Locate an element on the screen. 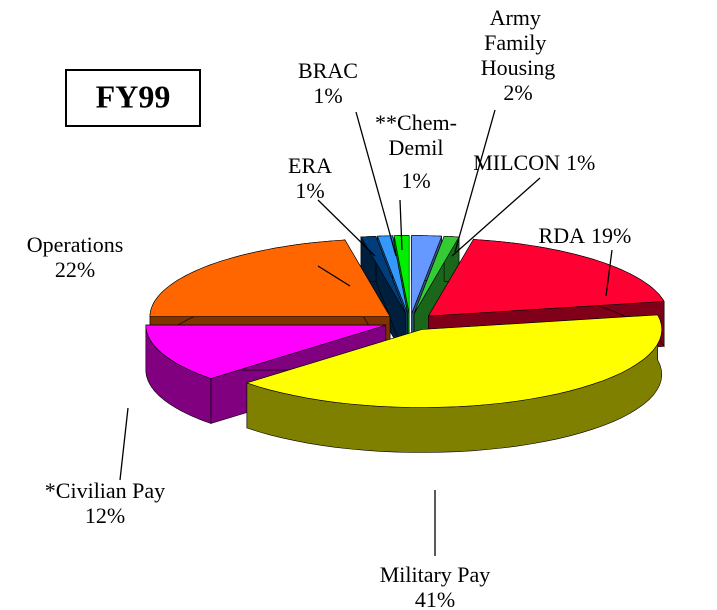 Image resolution: width=717 pixels, height=610 pixels. category-label: Army Family Housing is located at coordinates (518, 42).